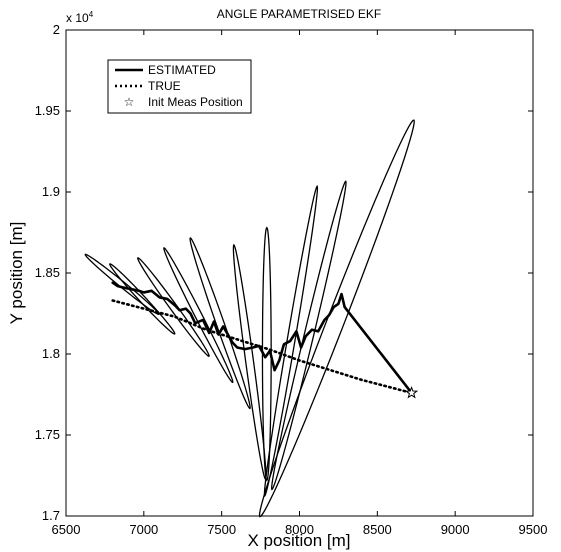 The width and height of the screenshot is (561, 552). I want to click on x-tick-label: 8000, so click(299, 529).